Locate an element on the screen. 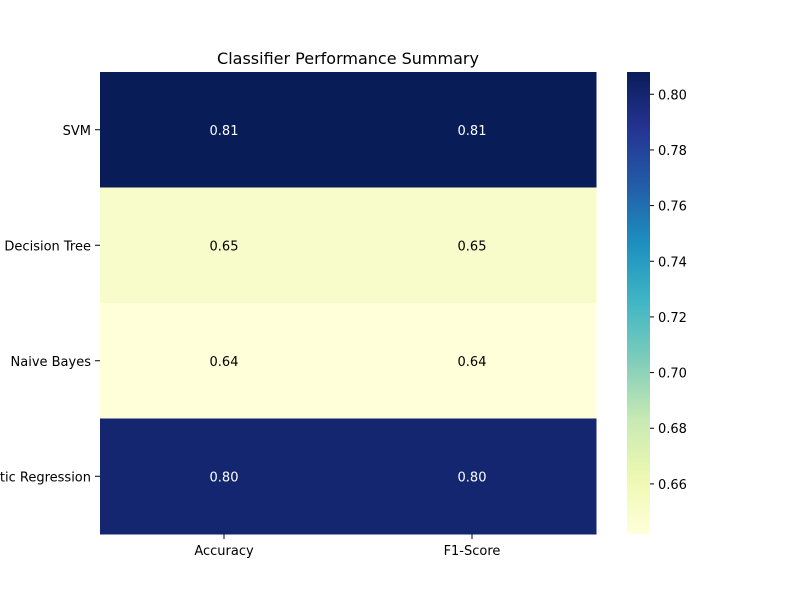  column-labels: Accuracy F1-Score is located at coordinates (347, 546).